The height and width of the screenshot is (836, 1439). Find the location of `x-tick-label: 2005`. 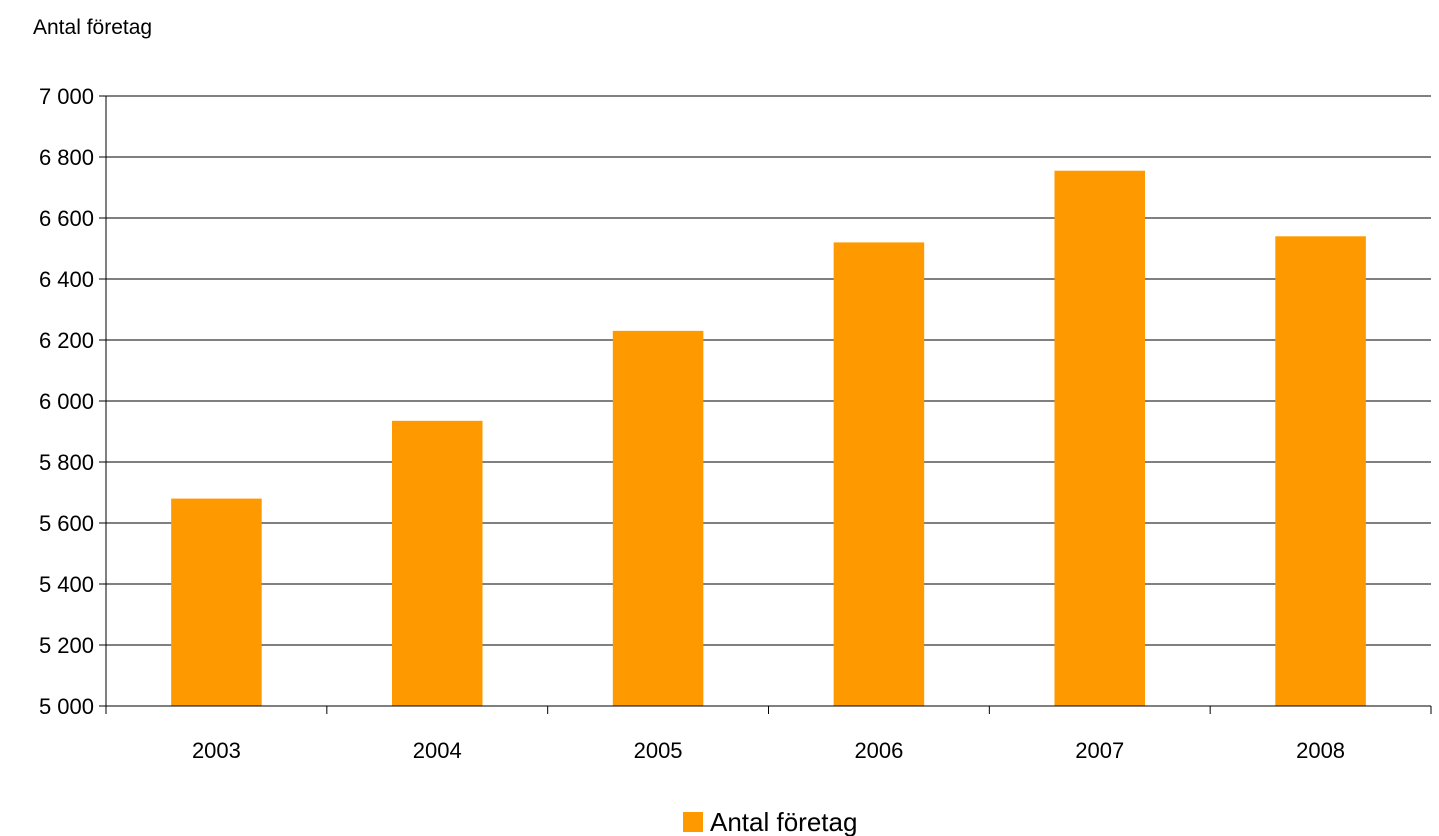

x-tick-label: 2005 is located at coordinates (658, 750).